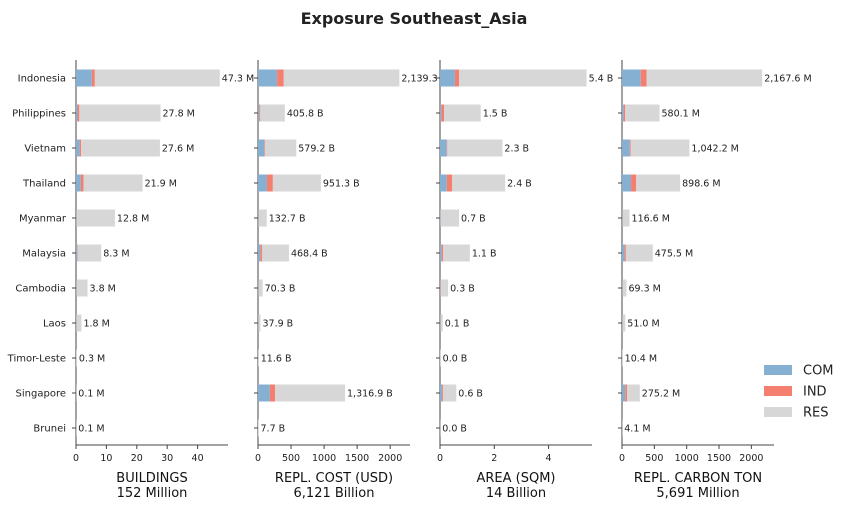 The height and width of the screenshot is (510, 850). What do you see at coordinates (516, 493) in the screenshot?
I see `panel-total-label: 14 Billion` at bounding box center [516, 493].